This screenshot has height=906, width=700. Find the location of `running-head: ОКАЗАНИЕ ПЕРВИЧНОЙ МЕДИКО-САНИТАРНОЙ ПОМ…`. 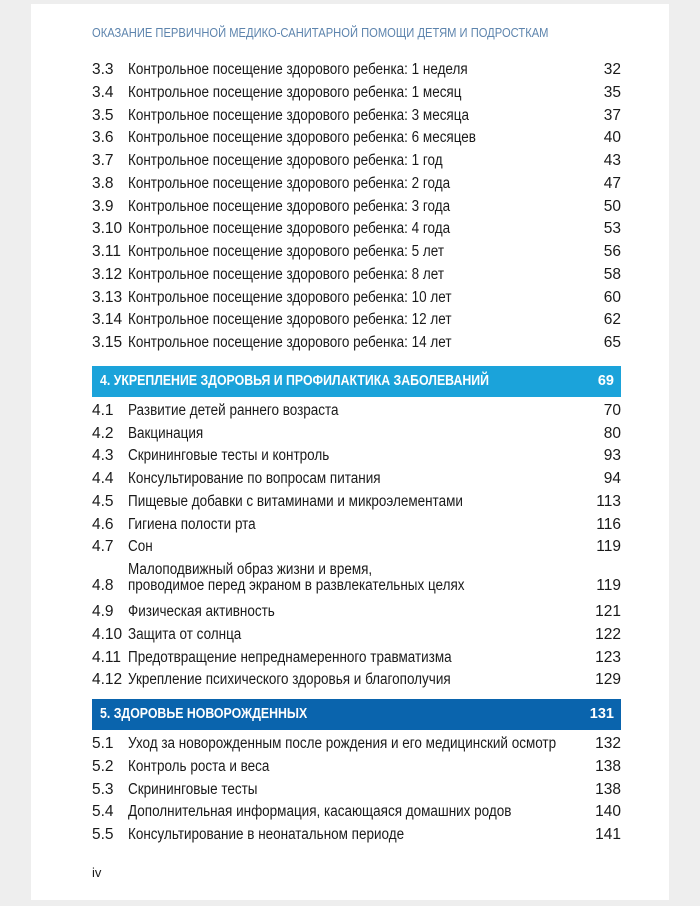

running-head: ОКАЗАНИЕ ПЕРВИЧНОЙ МЕДИКО-САНИТАРНОЙ ПОМ… is located at coordinates (320, 32).